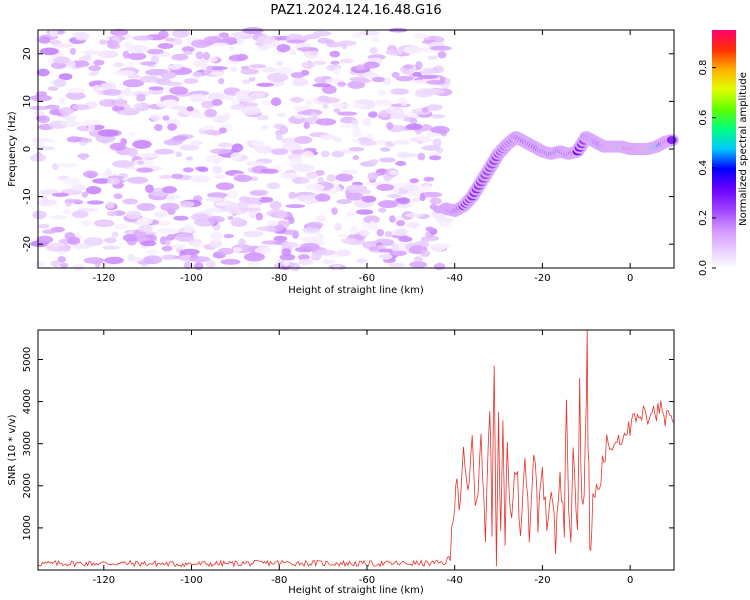 The width and height of the screenshot is (750, 600). What do you see at coordinates (12, 449) in the screenshot?
I see `snr-y-label: SNR (10 * v/v)` at bounding box center [12, 449].